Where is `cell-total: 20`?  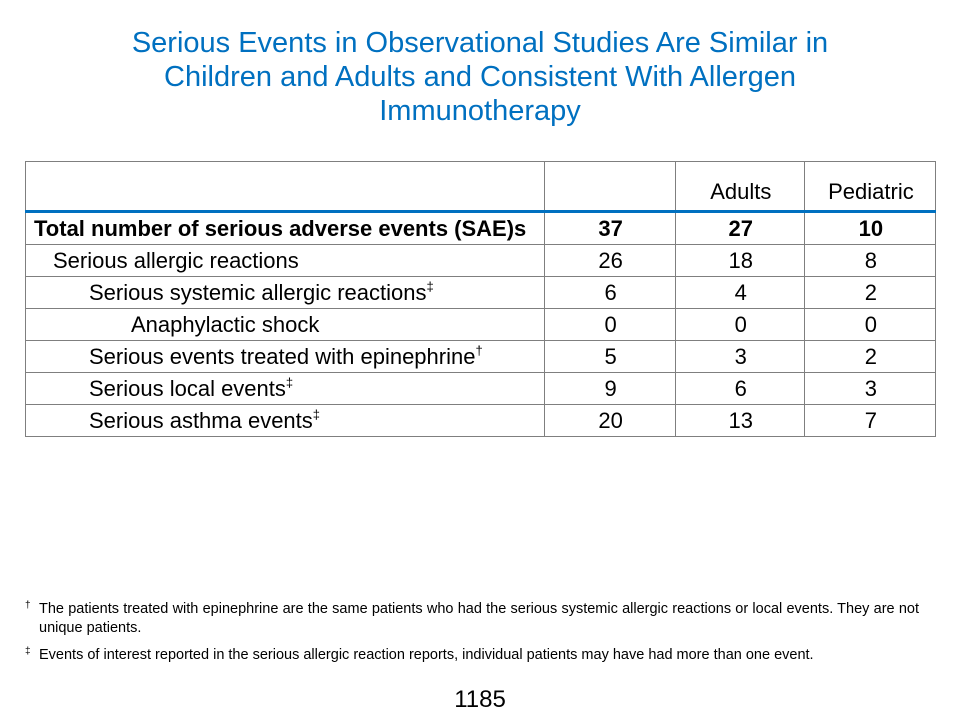
cell-total: 20 is located at coordinates (609, 420).